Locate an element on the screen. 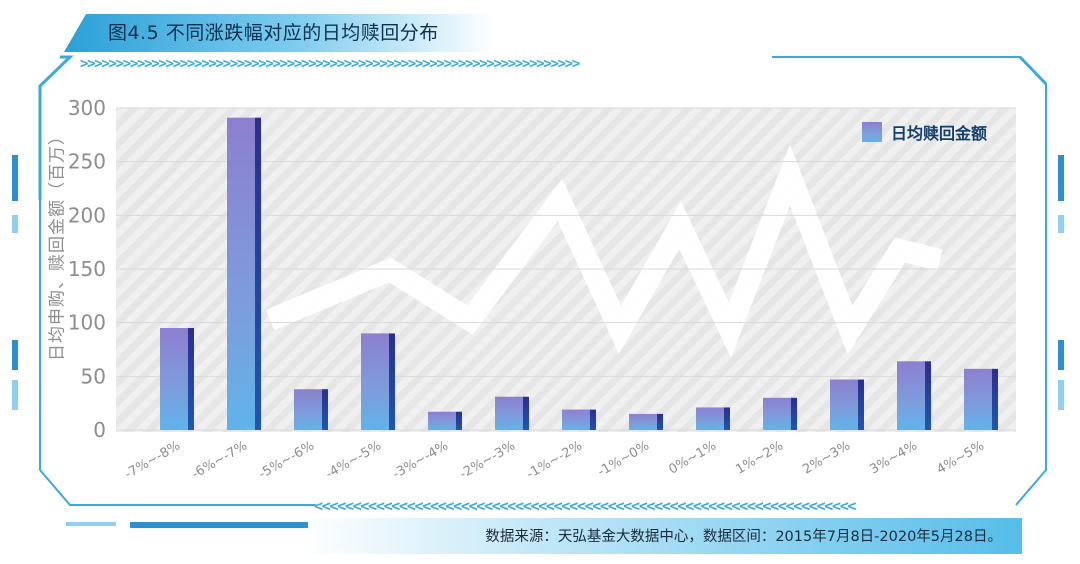 This screenshot has height=564, width=1080. y-tick-label: 100 is located at coordinates (87, 323).